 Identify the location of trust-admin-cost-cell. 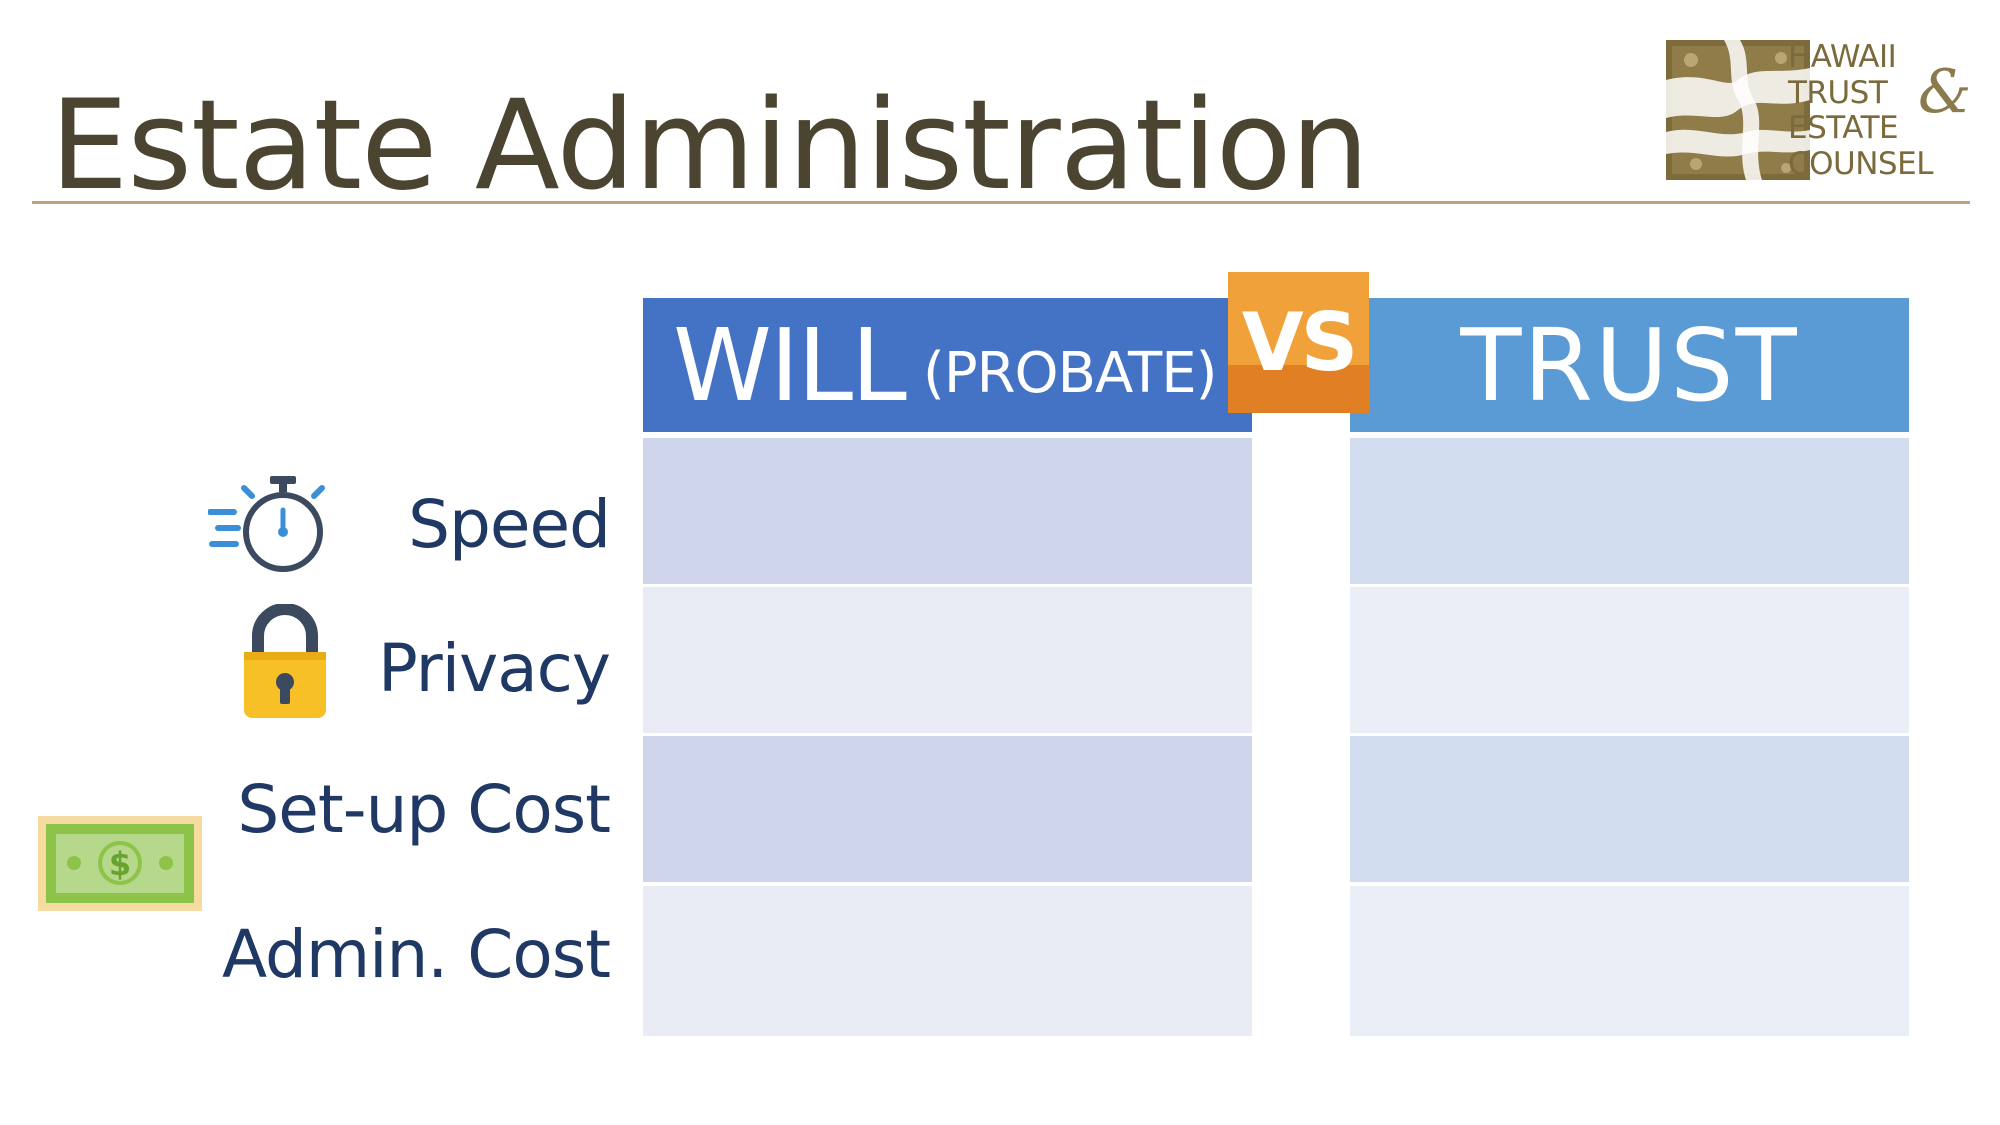
(1629, 961).